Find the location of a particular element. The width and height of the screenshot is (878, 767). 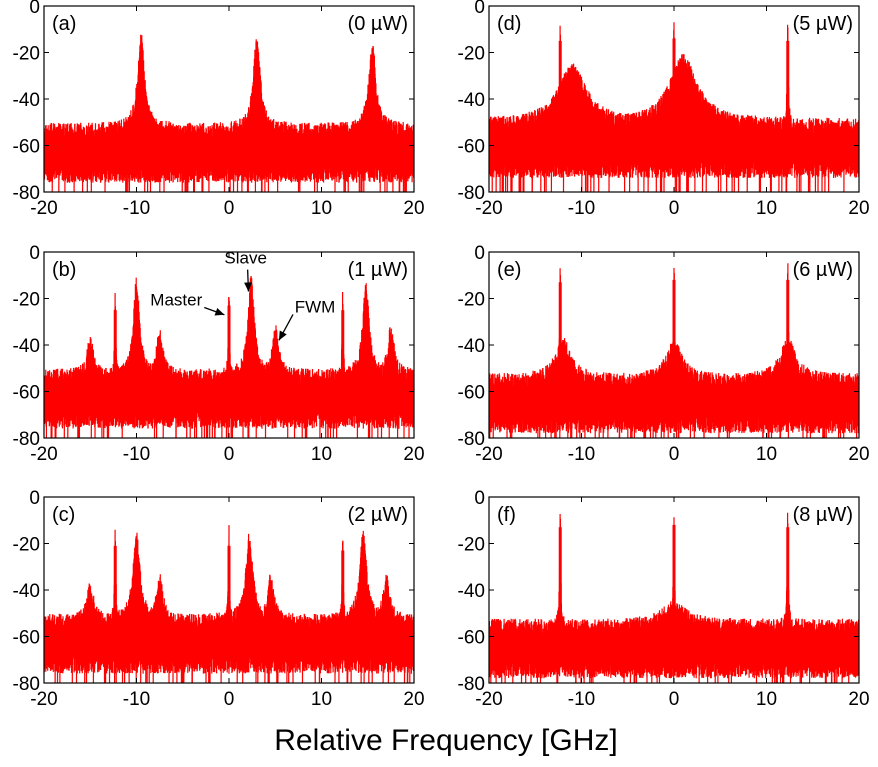

panel-a: -20 -10 0 10 20 0 -20 -40 -60 -80 (a) (0 µW) is located at coordinates (219, 109).